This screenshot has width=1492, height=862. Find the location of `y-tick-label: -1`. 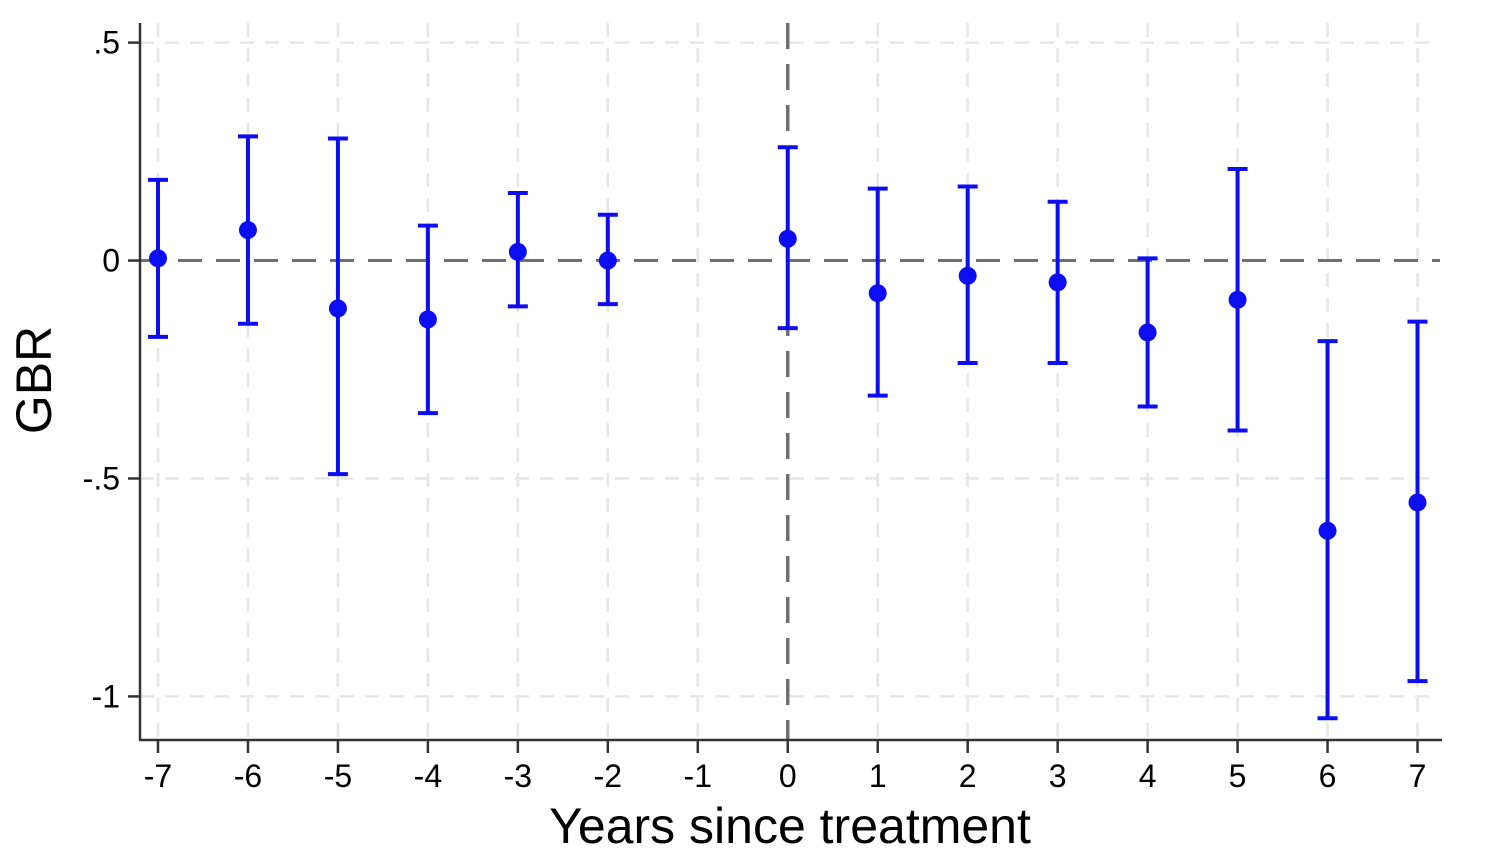

y-tick-label: -1 is located at coordinates (106, 696).